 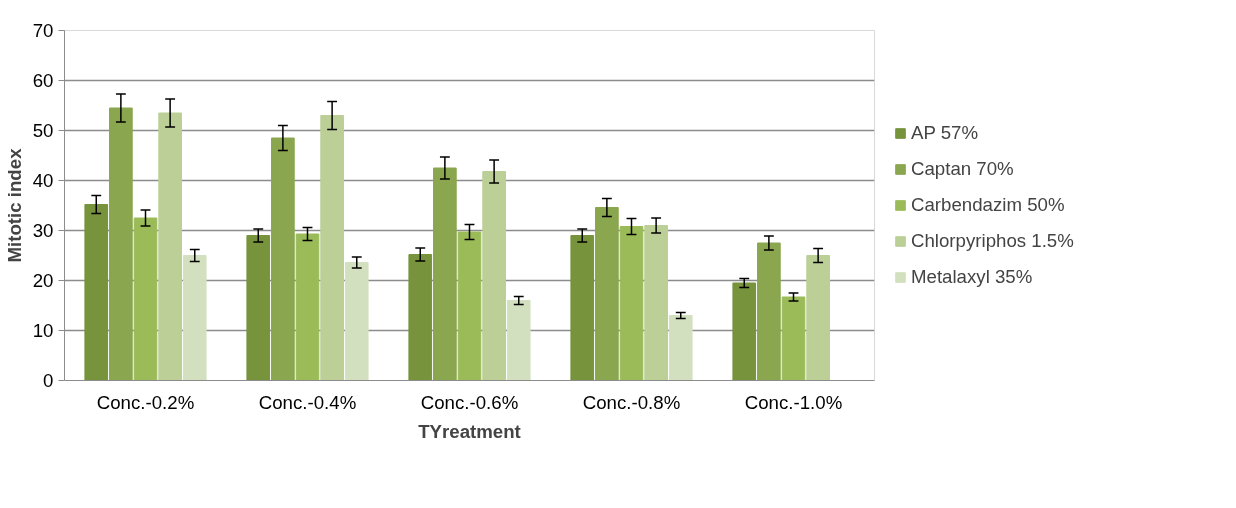 What do you see at coordinates (43, 130) in the screenshot?
I see `y-tick-label: 50` at bounding box center [43, 130].